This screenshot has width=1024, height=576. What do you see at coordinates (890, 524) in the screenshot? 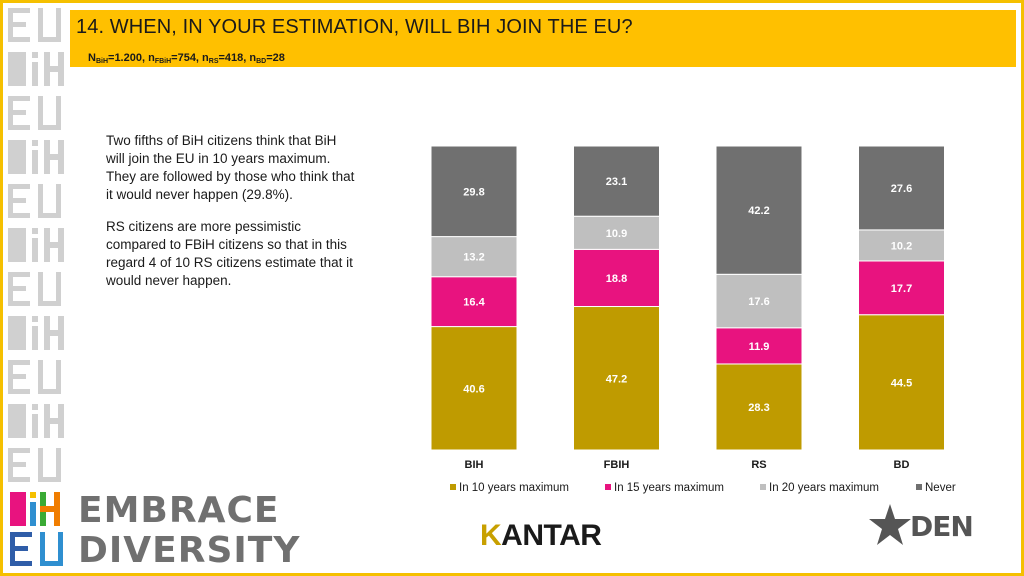
I see `star-icon` at bounding box center [890, 524].